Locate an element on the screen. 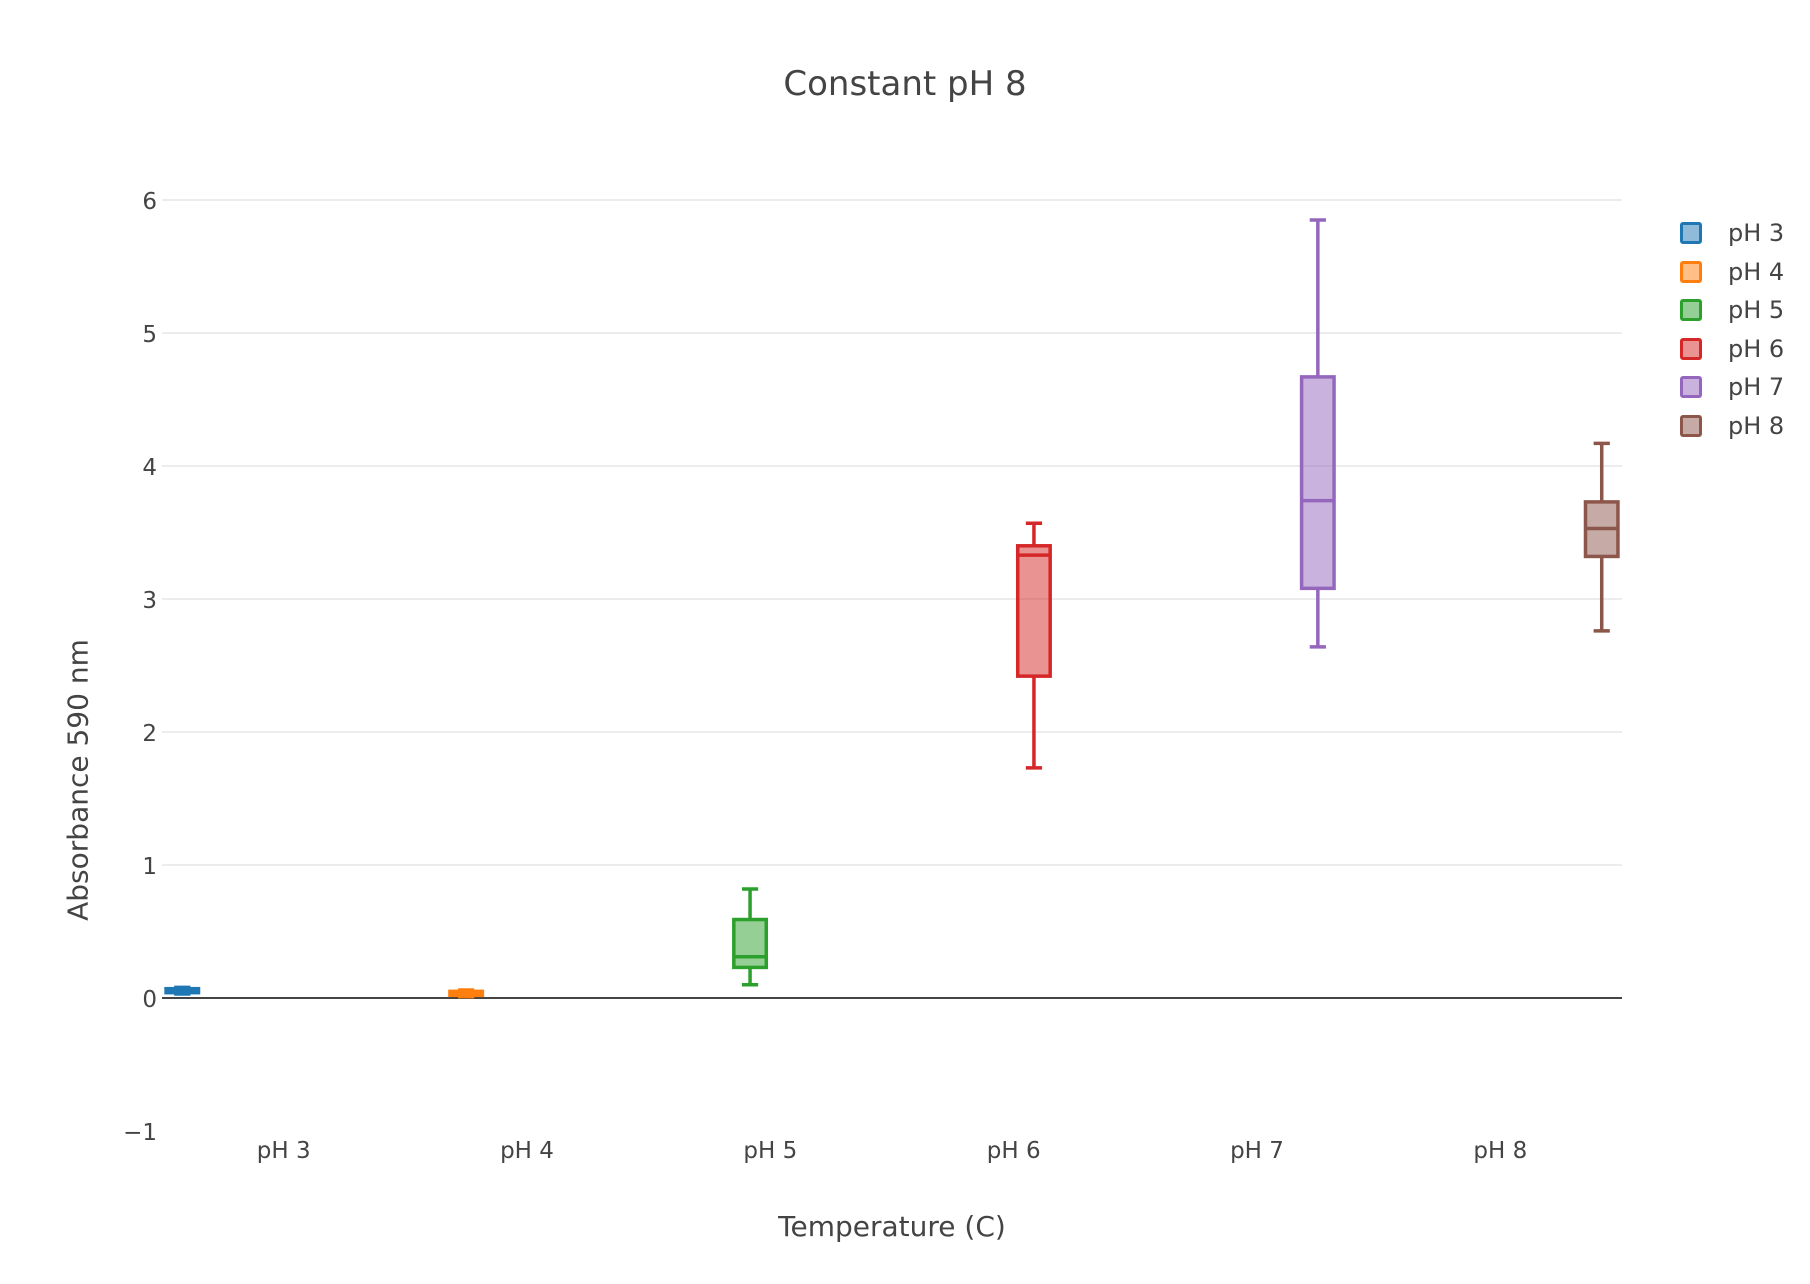  legend-item-ph-7: pH 7 is located at coordinates (1732, 387).